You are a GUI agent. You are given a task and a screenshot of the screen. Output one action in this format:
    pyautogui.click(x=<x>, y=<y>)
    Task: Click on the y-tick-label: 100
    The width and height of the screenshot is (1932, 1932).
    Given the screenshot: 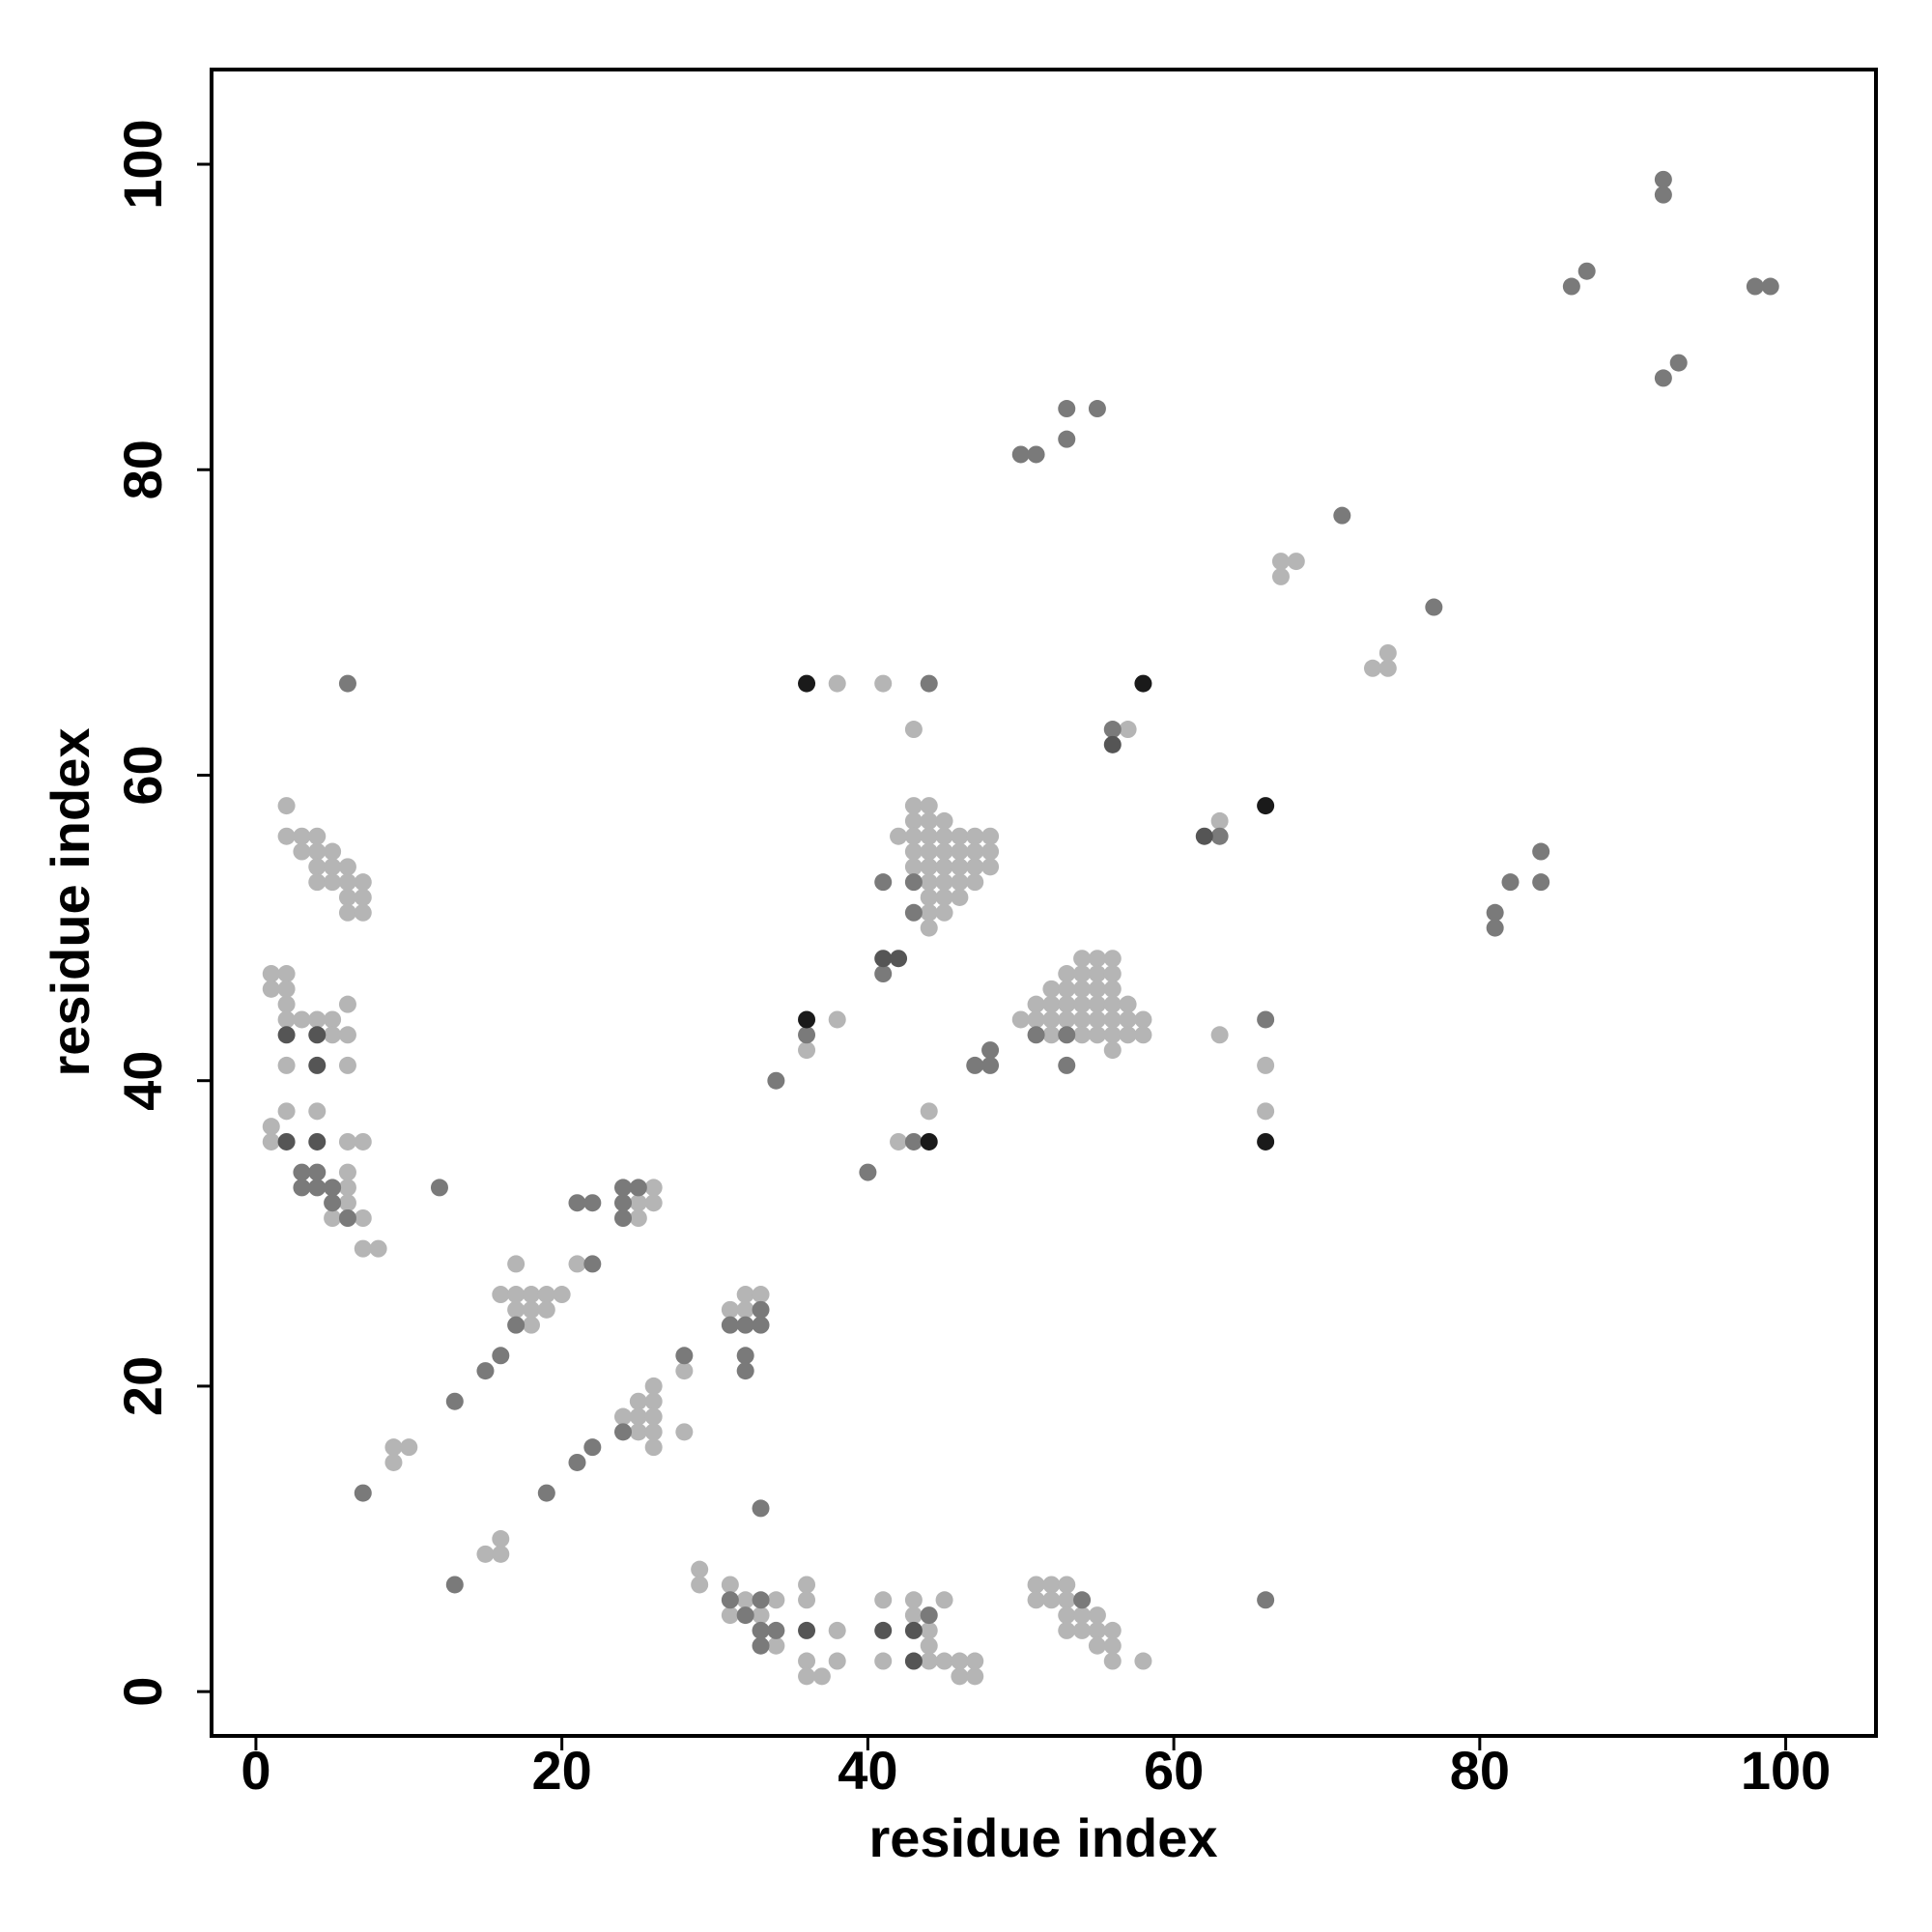 What is the action you would take?
    pyautogui.click(x=142, y=164)
    